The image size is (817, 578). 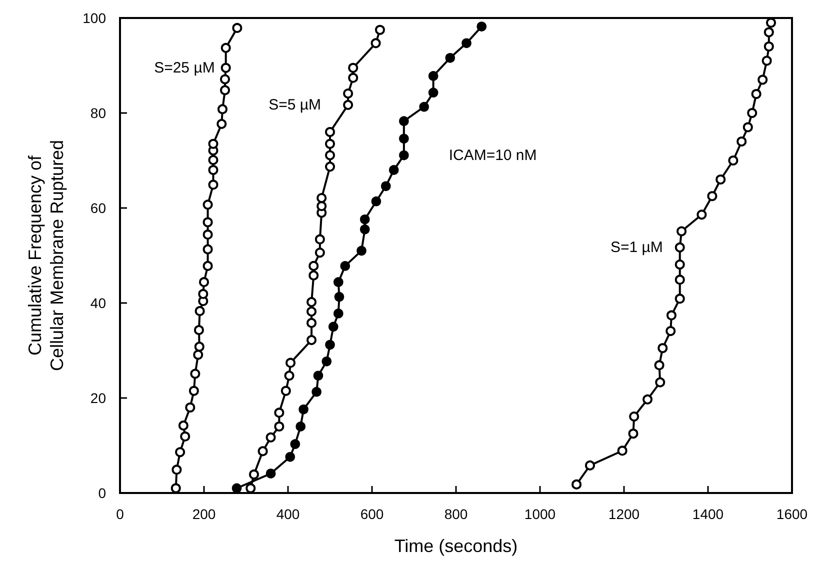 I want to click on x-tick-label: 800, so click(x=456, y=514).